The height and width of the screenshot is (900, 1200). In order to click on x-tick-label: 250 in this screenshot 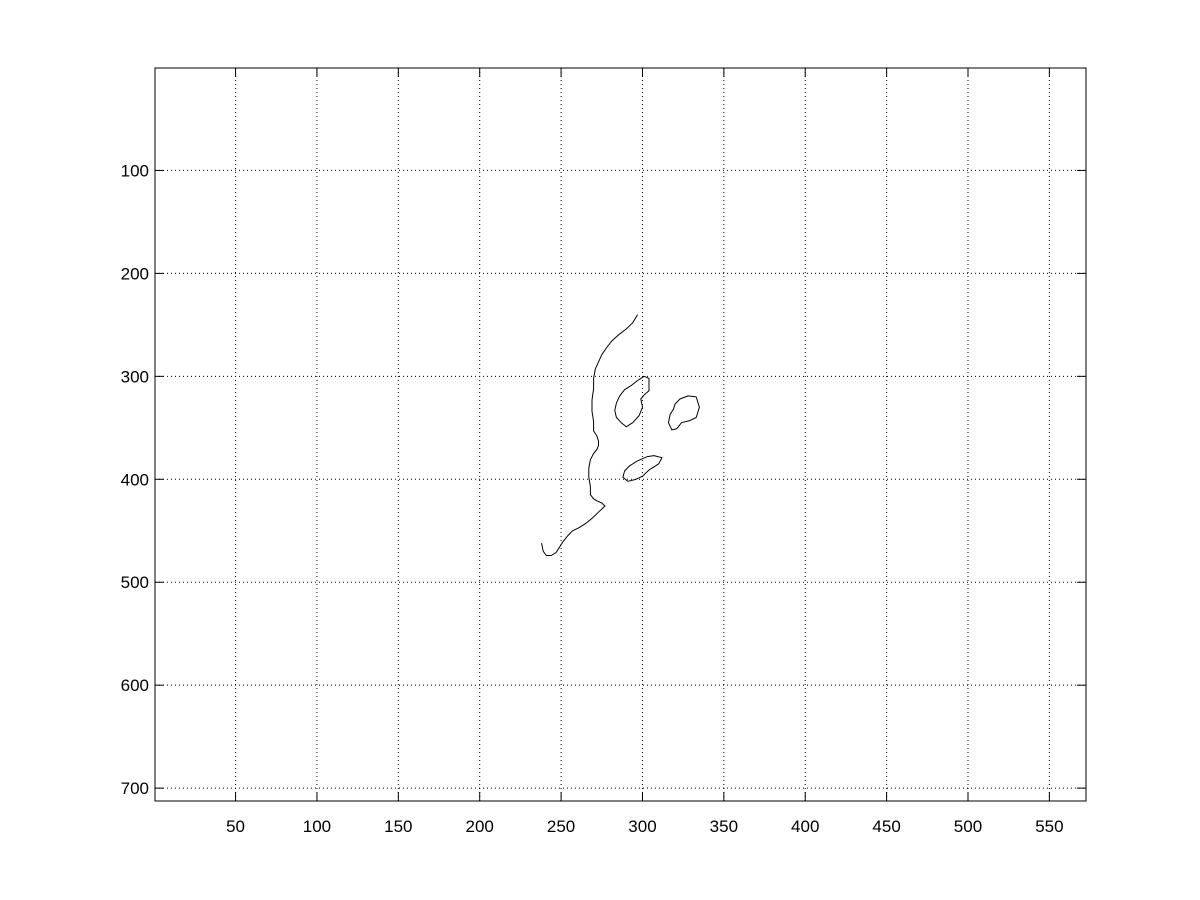, I will do `click(561, 826)`.